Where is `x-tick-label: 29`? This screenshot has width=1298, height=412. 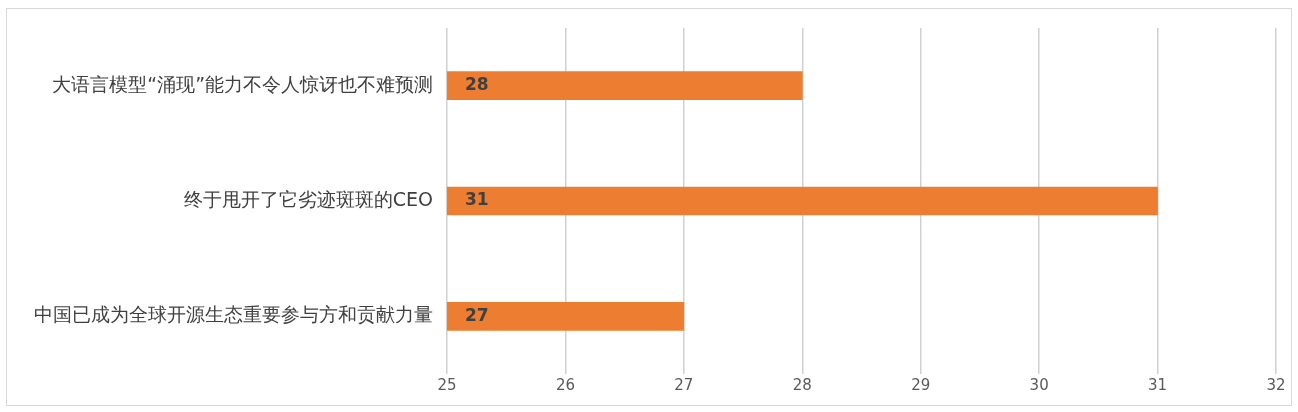 x-tick-label: 29 is located at coordinates (921, 384).